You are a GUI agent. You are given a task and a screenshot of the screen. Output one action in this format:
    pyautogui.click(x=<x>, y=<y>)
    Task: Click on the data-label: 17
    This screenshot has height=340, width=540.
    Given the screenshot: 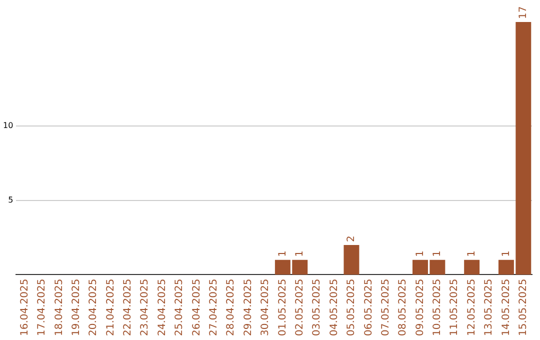 What is the action you would take?
    pyautogui.click(x=523, y=12)
    